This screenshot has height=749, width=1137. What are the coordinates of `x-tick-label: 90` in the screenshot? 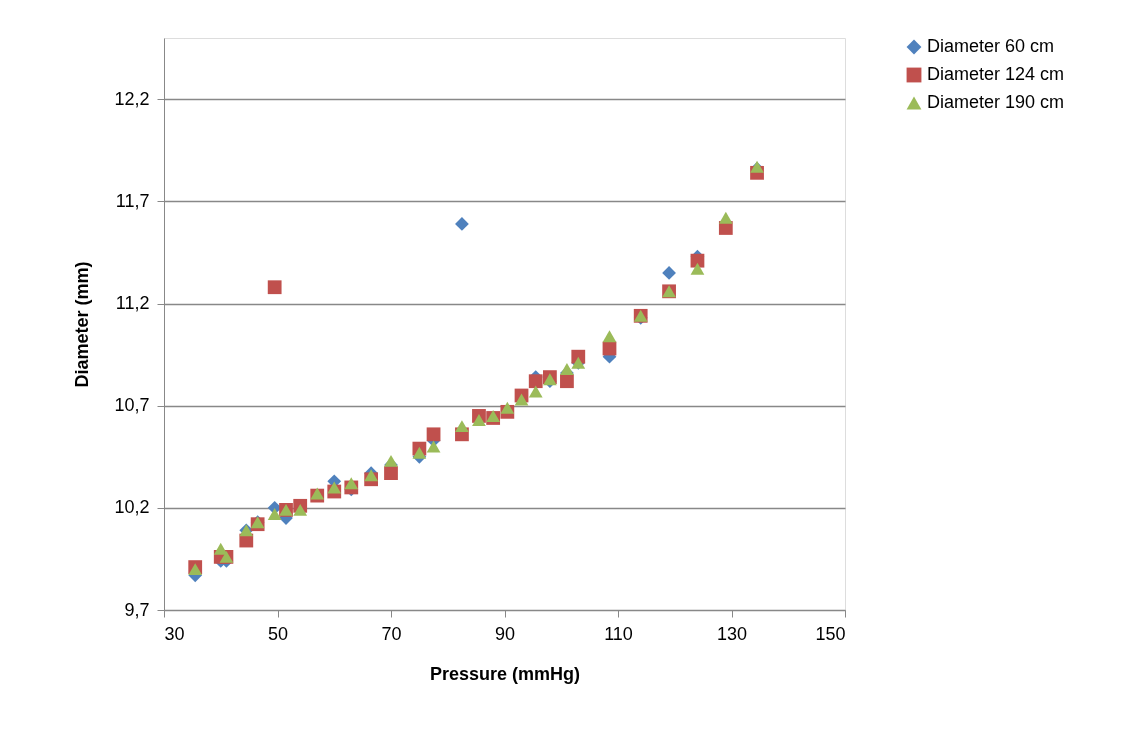 It's located at (505, 633).